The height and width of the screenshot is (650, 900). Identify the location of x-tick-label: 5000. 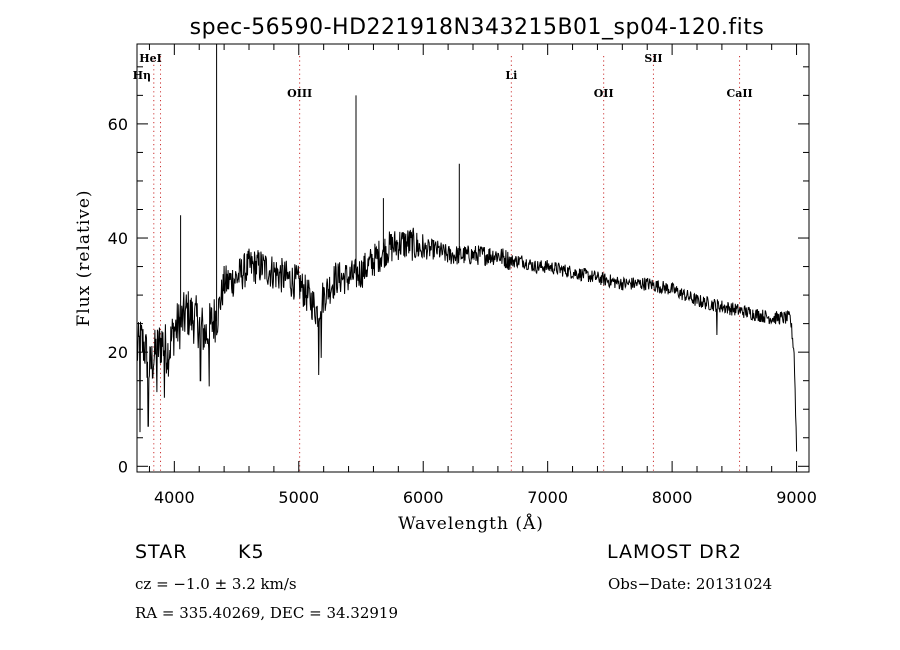
(298, 497).